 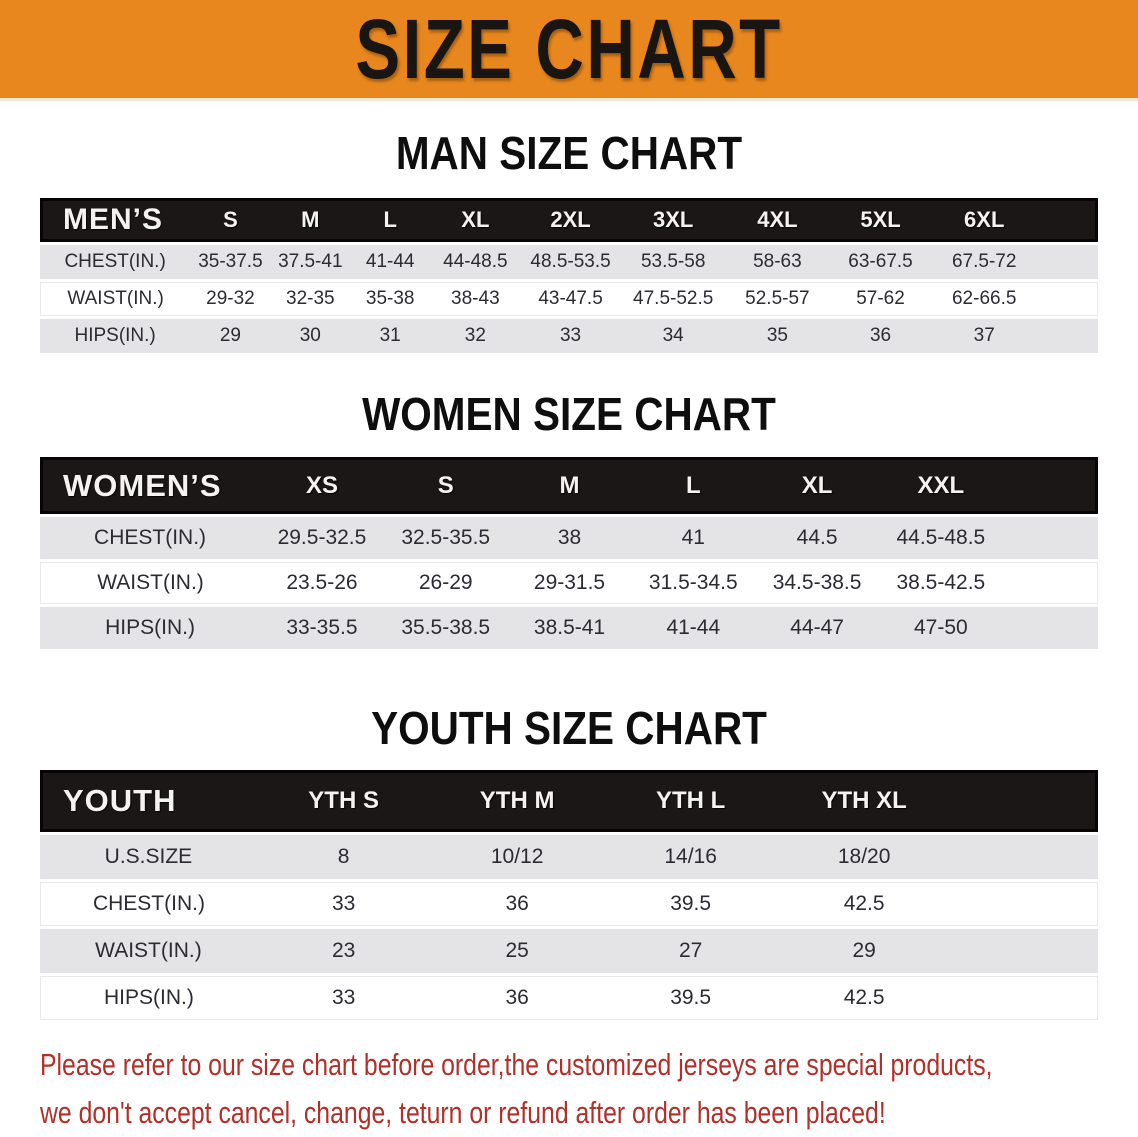 What do you see at coordinates (984, 299) in the screenshot?
I see `size-value-cell: 62-66.5` at bounding box center [984, 299].